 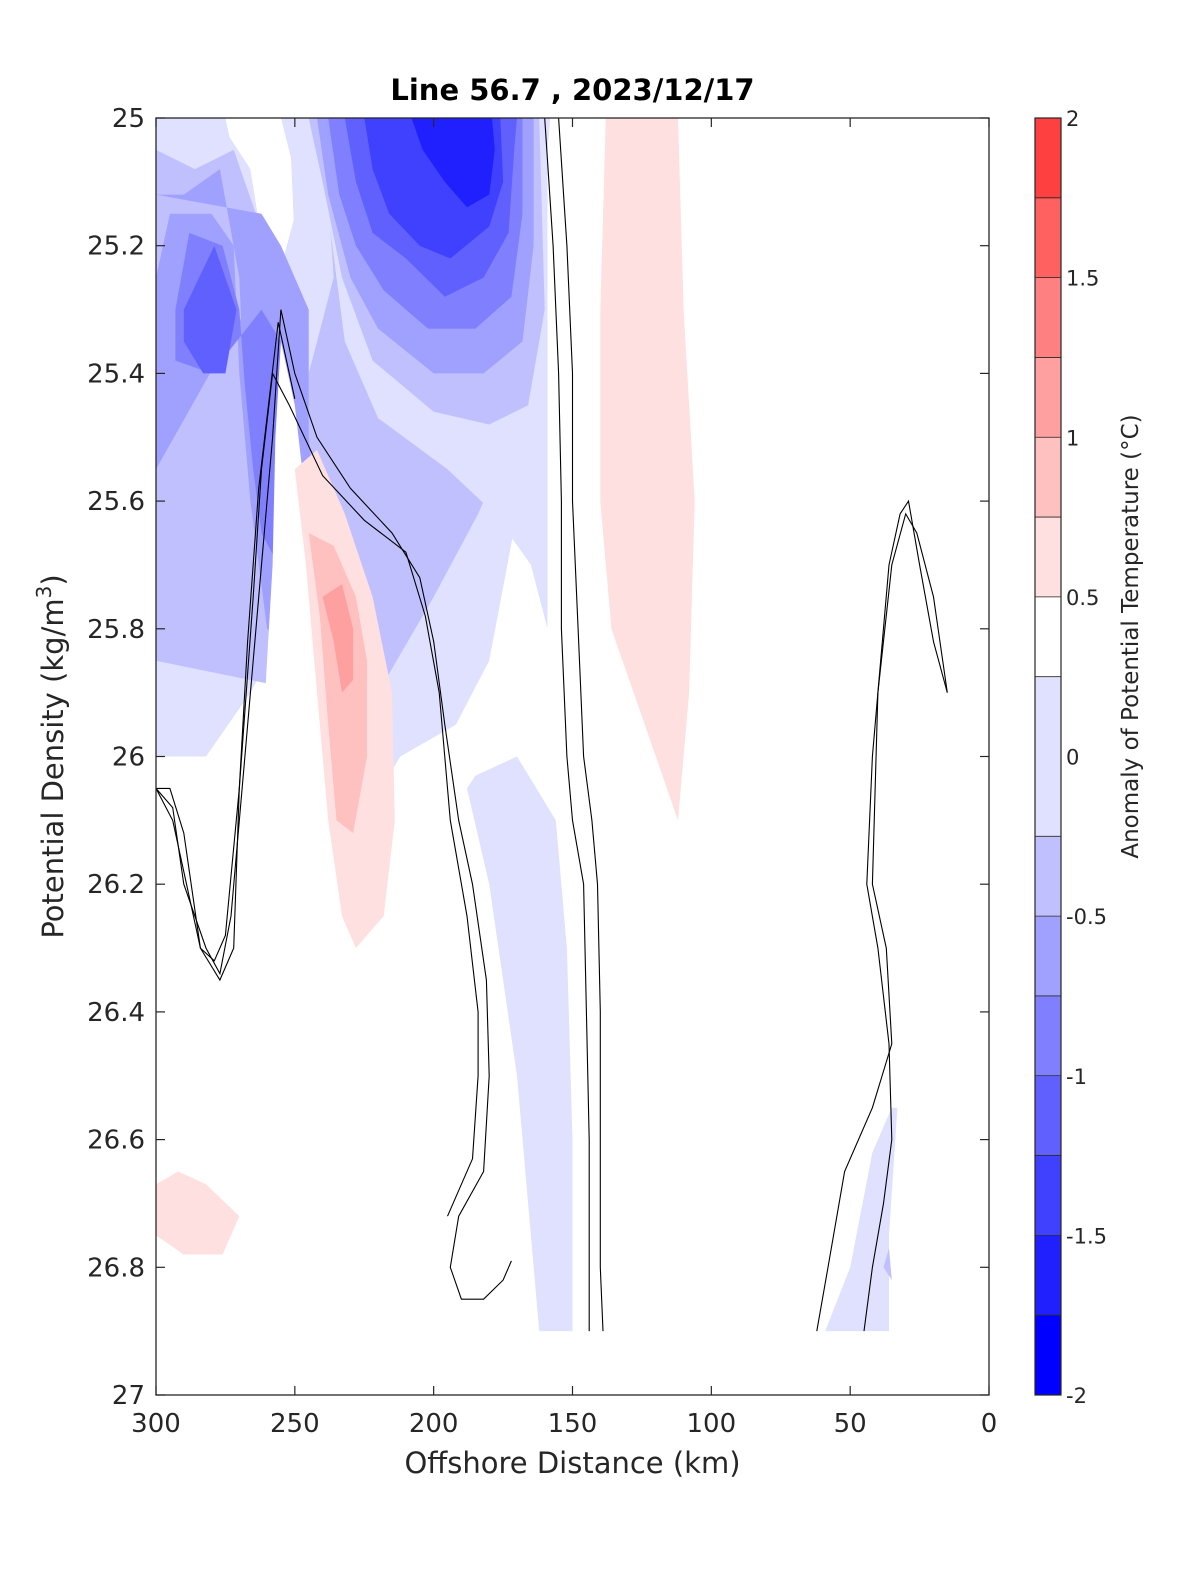 What do you see at coordinates (989, 1424) in the screenshot?
I see `x-tick-label: 0` at bounding box center [989, 1424].